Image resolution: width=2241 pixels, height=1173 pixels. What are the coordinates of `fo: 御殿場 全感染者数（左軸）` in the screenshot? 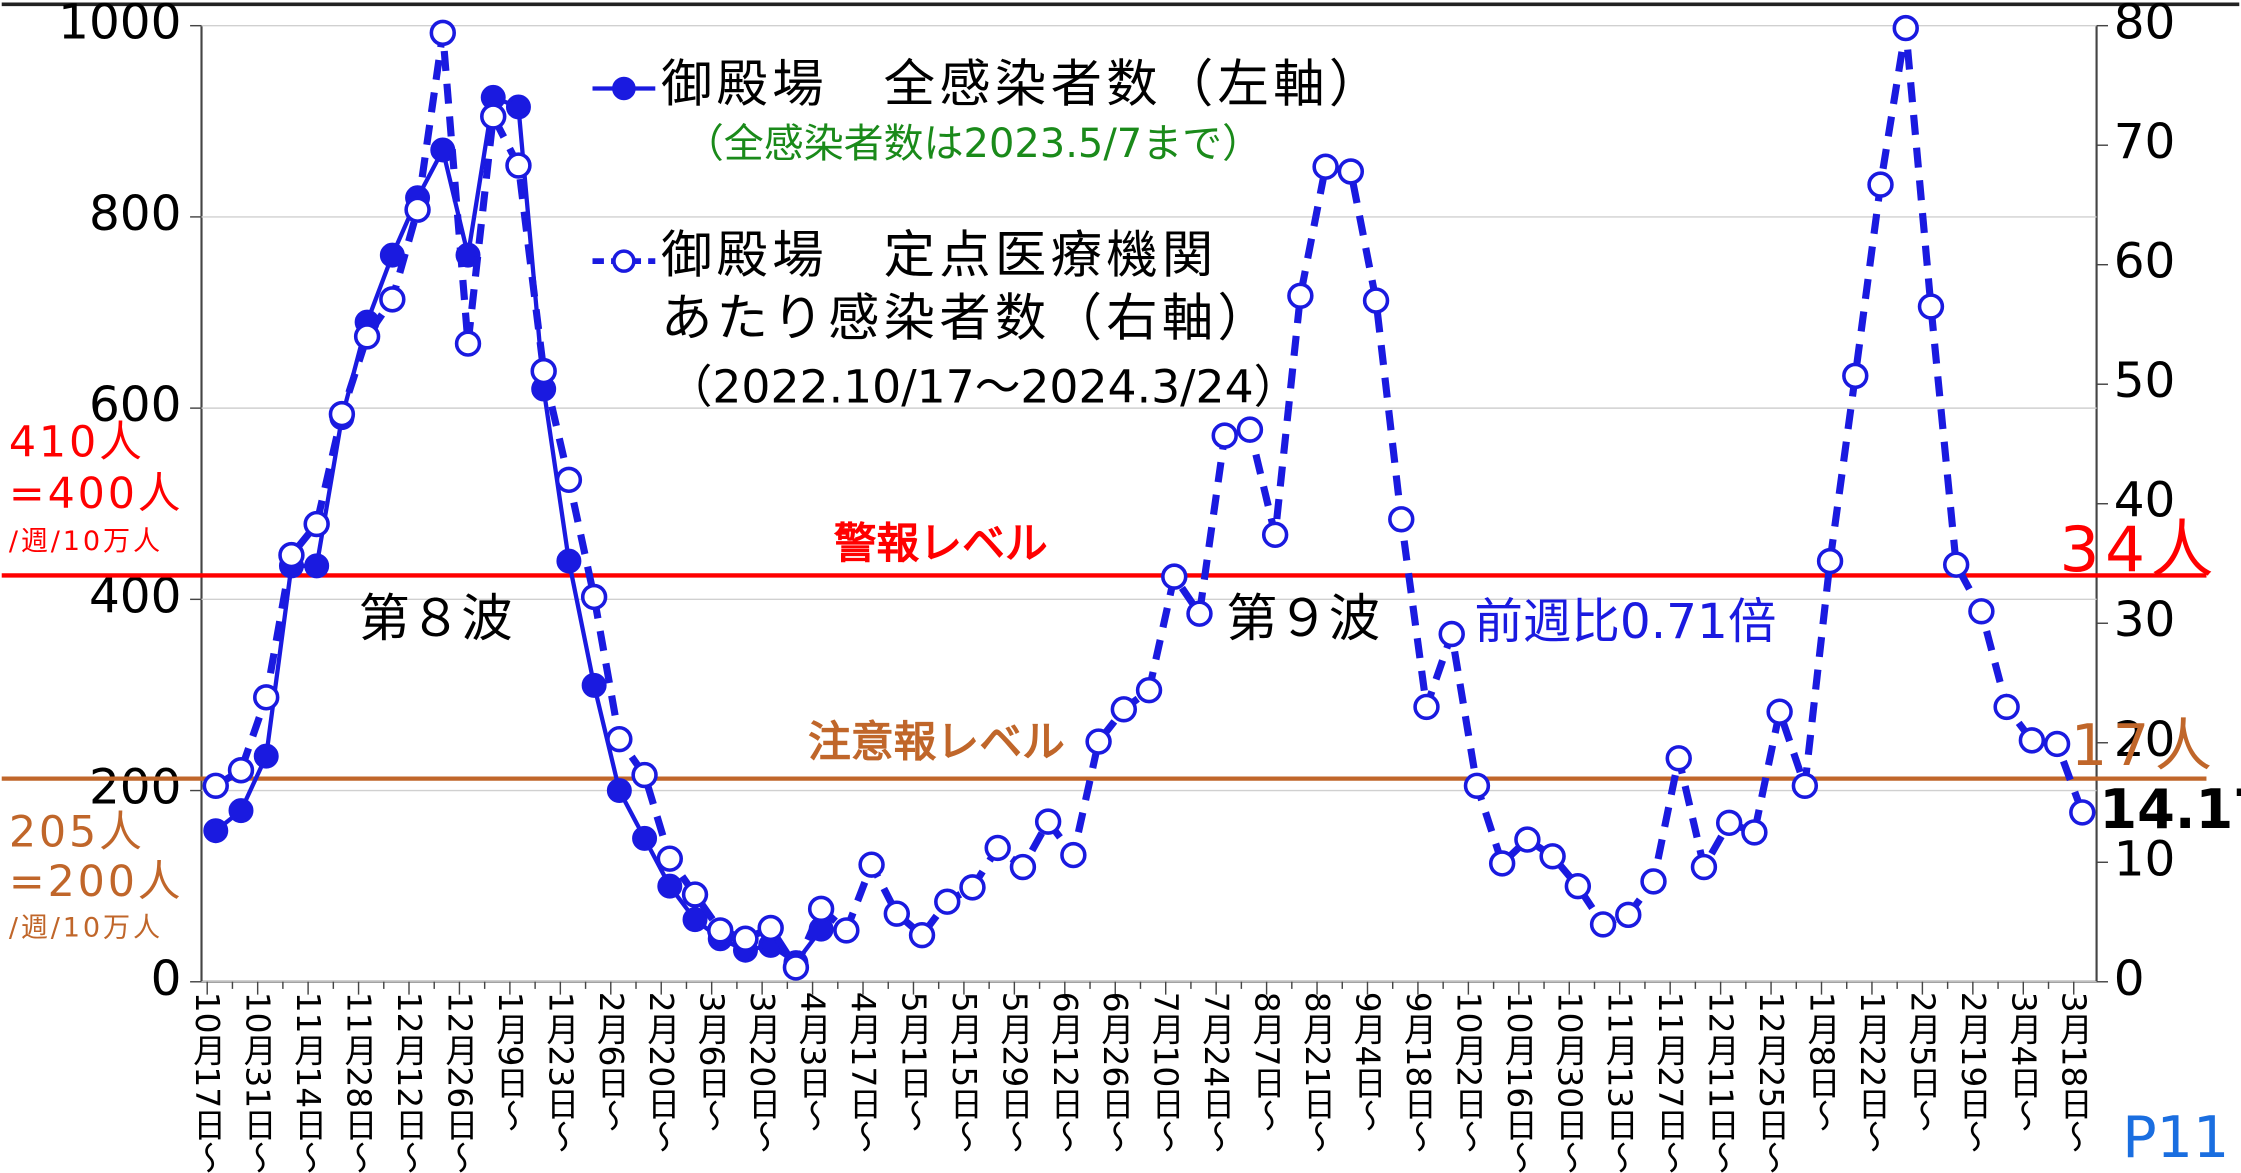 It's located at (1023, 85).